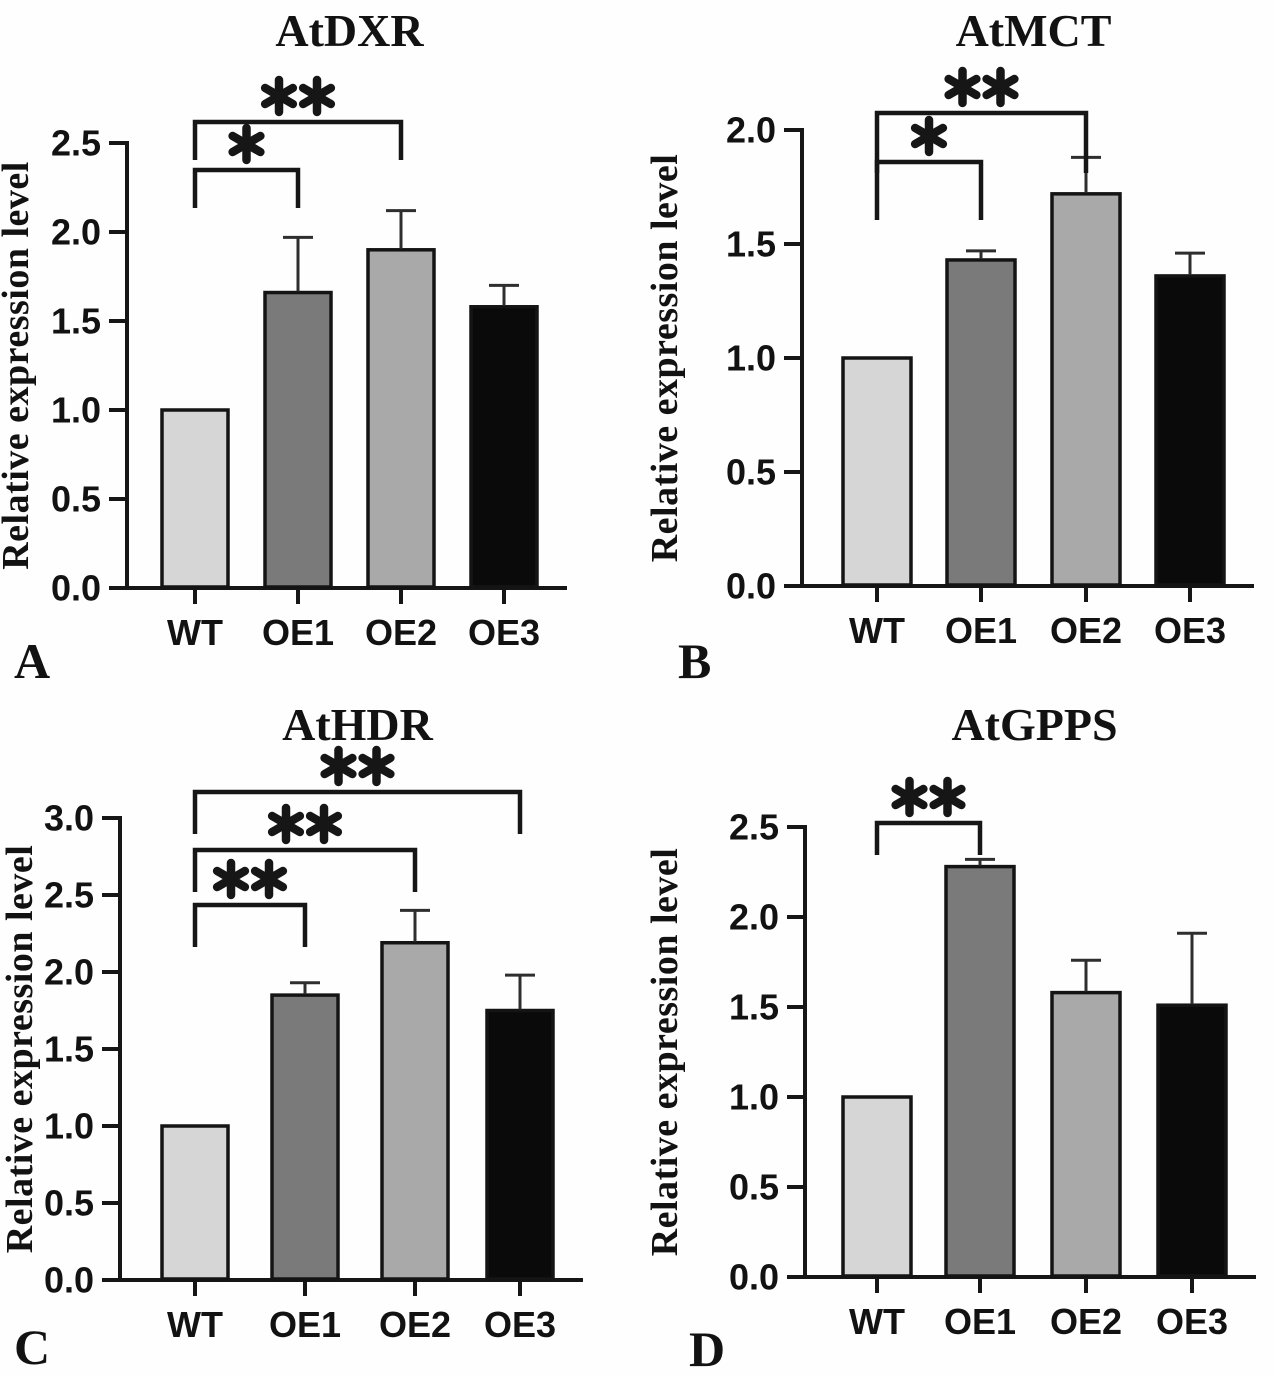  Describe the element at coordinates (69, 818) in the screenshot. I see `y-tick-label: 3.0` at that location.